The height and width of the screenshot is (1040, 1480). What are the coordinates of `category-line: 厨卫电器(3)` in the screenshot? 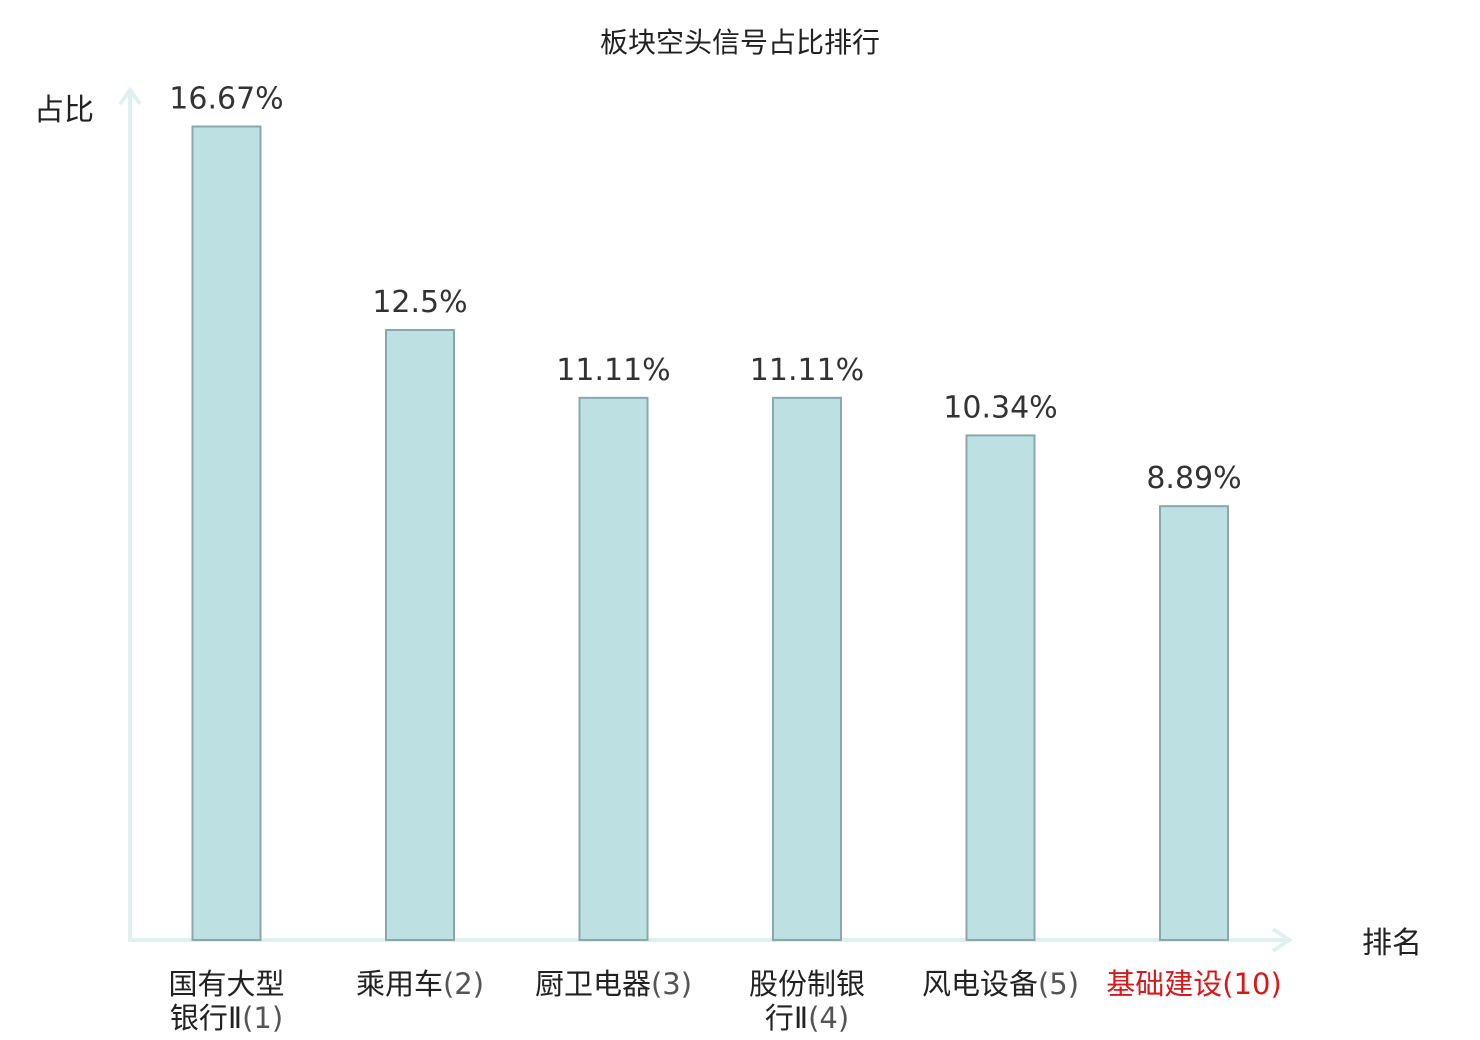 It's located at (613, 984).